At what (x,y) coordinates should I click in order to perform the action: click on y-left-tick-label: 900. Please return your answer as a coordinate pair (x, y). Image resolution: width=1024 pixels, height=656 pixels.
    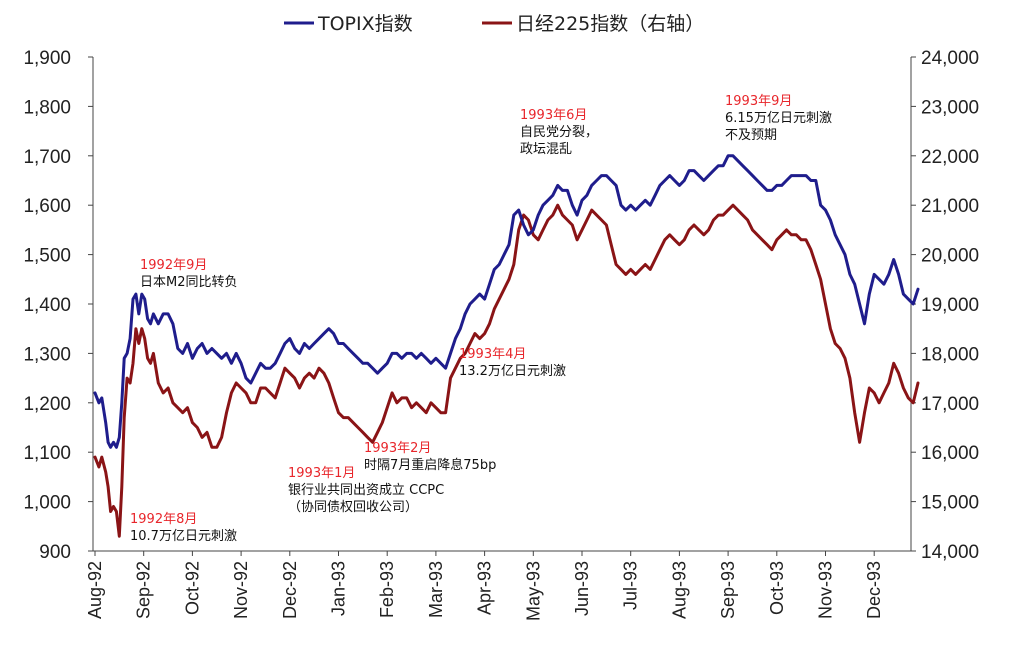
    Looking at the image, I should click on (55, 552).